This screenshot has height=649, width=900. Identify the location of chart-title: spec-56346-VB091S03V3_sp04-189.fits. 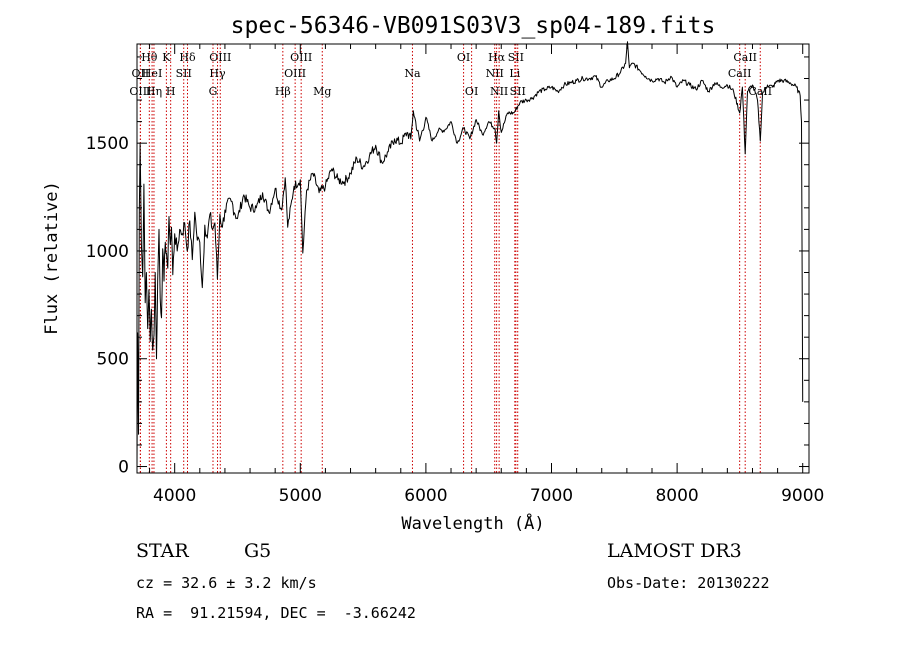
(473, 26).